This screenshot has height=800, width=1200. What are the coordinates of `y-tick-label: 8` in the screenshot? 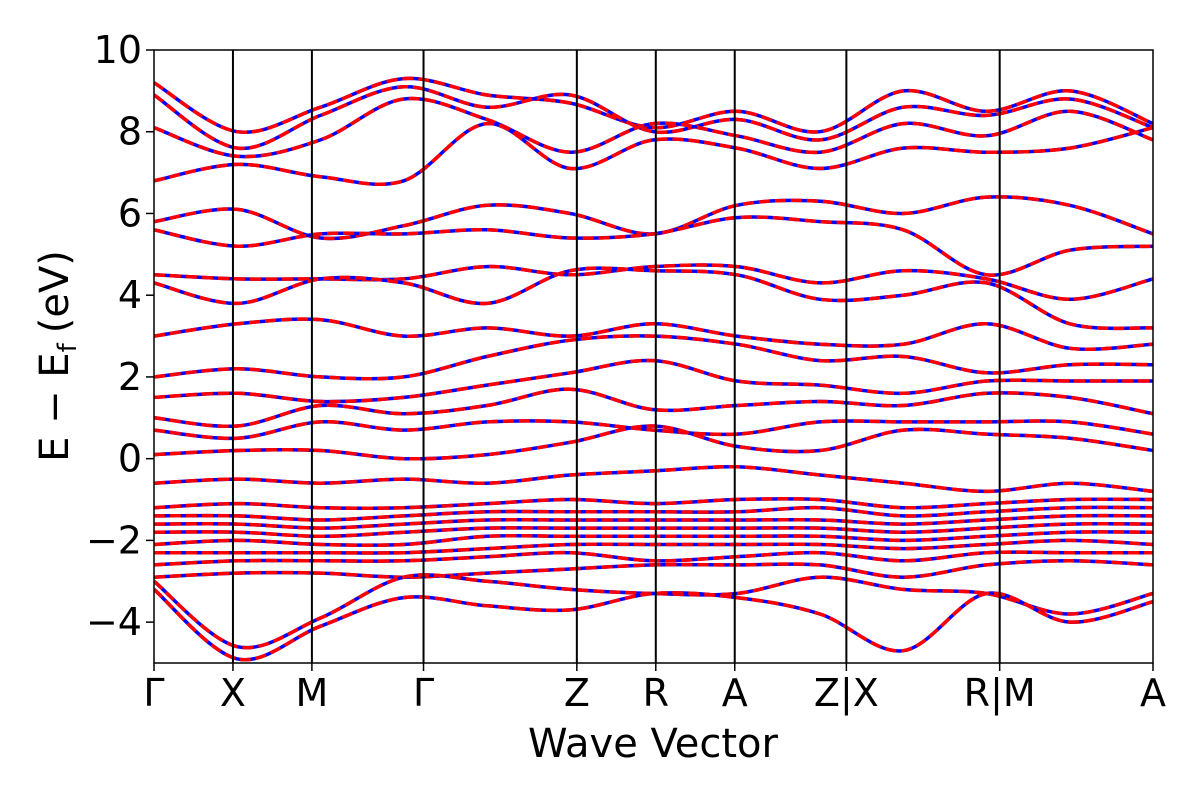 It's located at (130, 132).